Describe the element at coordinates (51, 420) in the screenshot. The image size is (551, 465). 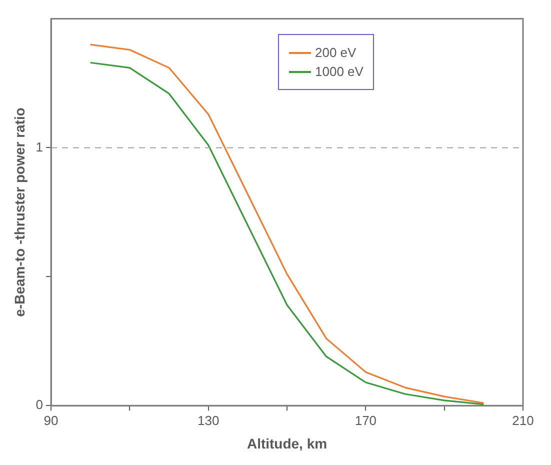
I see `x-tick-label: 90` at that location.